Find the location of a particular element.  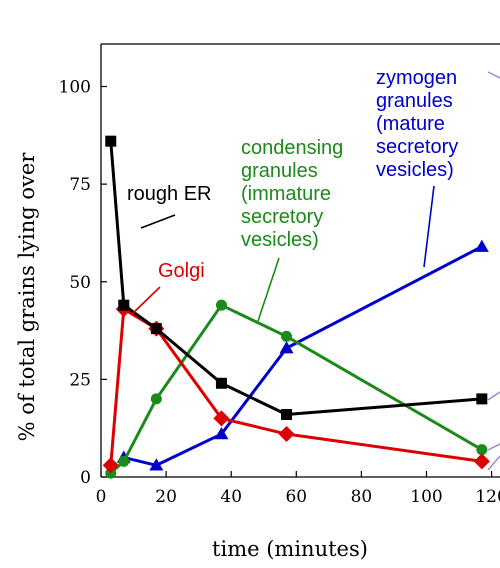

rough-er-label: rough ER is located at coordinates (169, 194).